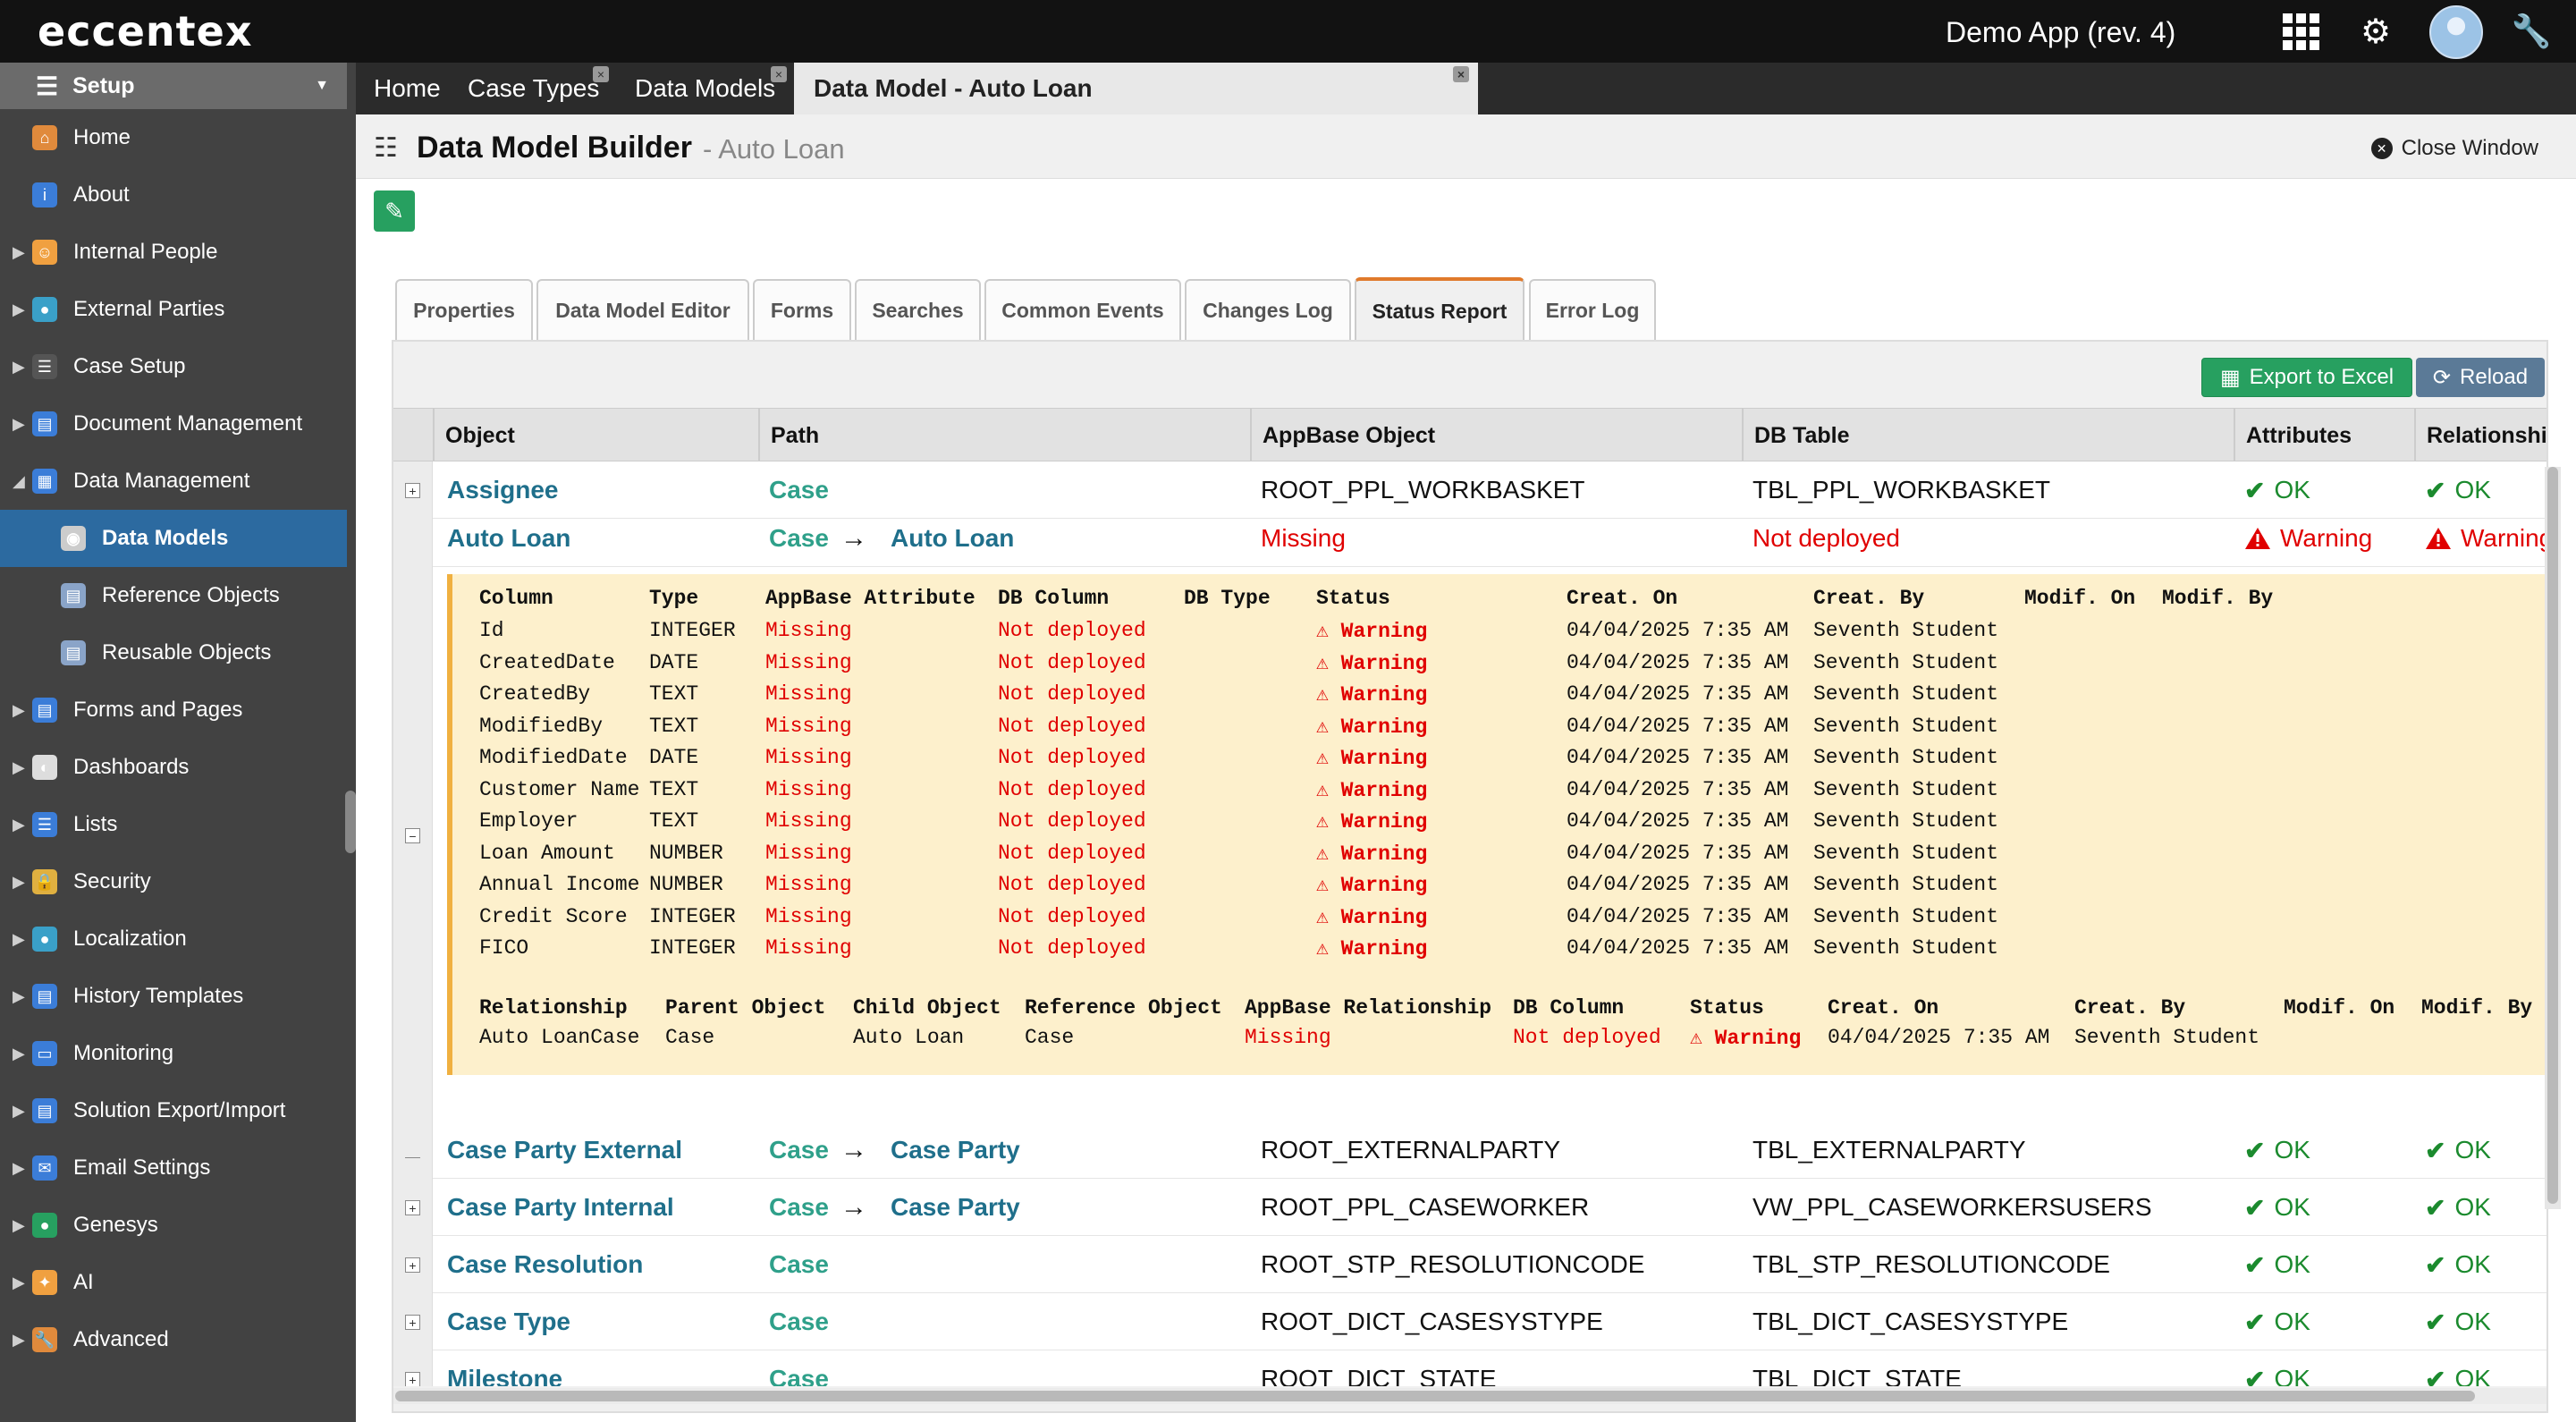 Image resolution: width=2576 pixels, height=1422 pixels. Describe the element at coordinates (538, 88) in the screenshot. I see `doc-tab-case-types: Case Types ×` at that location.